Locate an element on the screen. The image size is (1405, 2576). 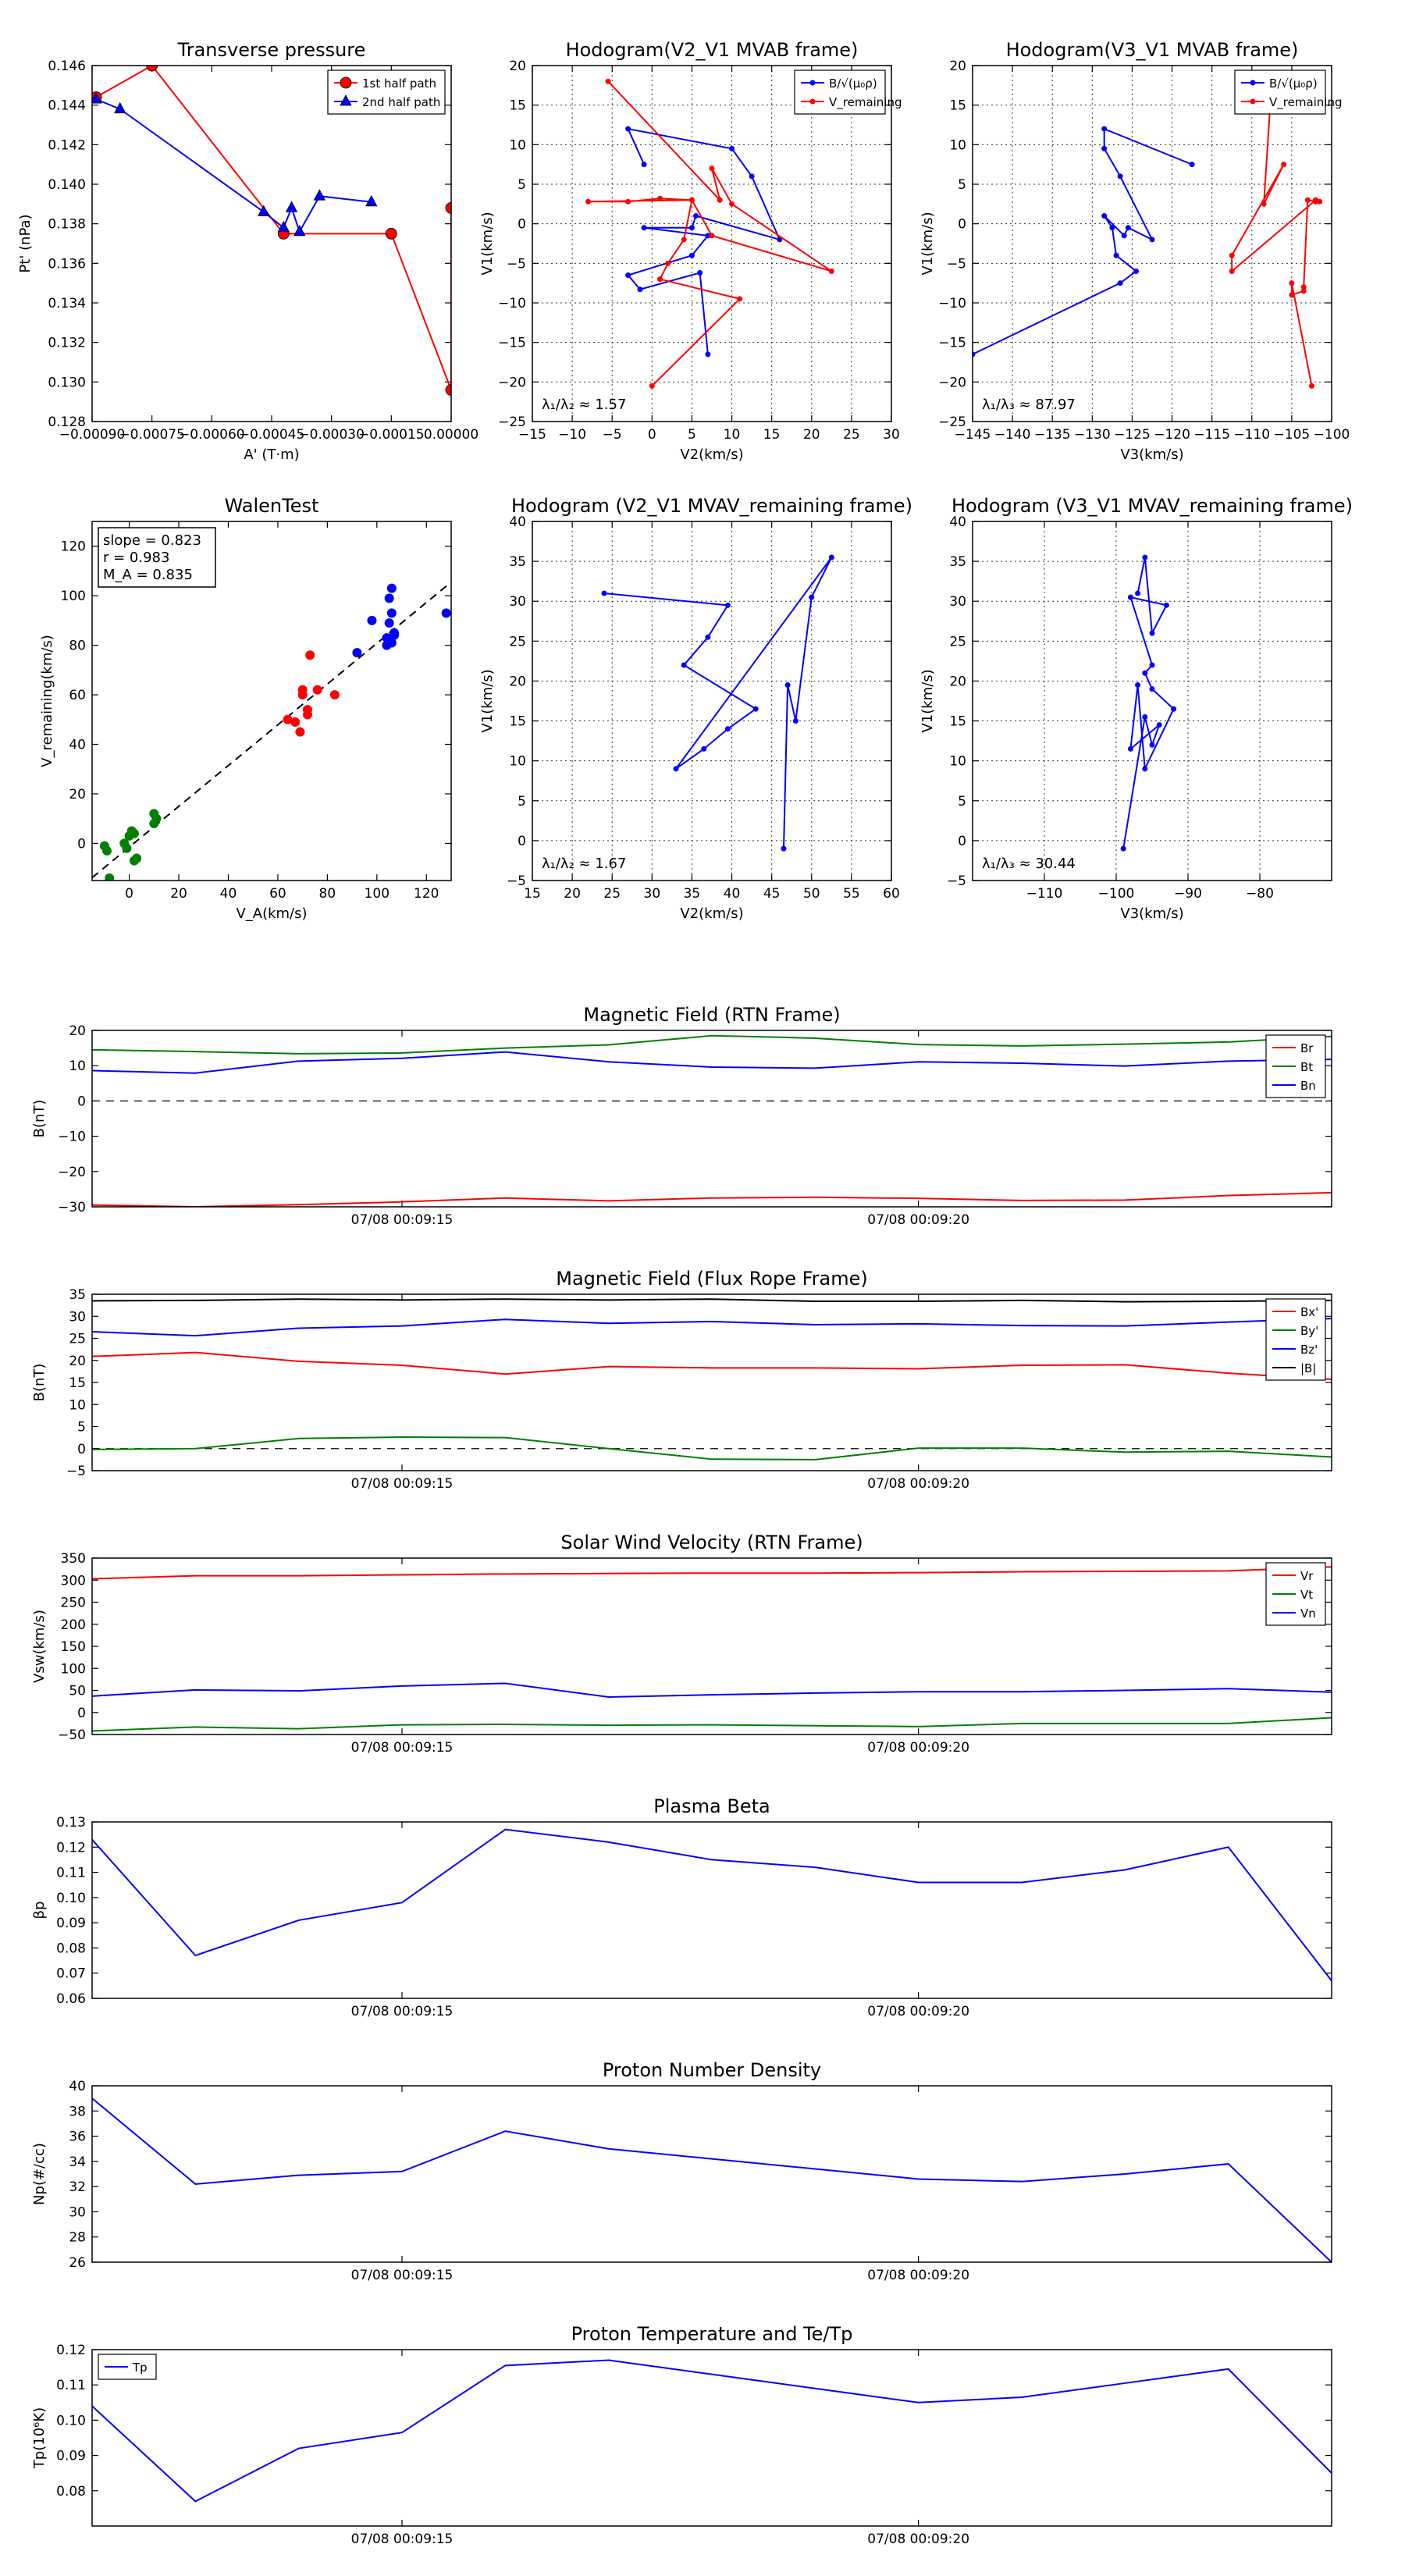
legend-label: B/√(μ₀ρ) is located at coordinates (1293, 83).